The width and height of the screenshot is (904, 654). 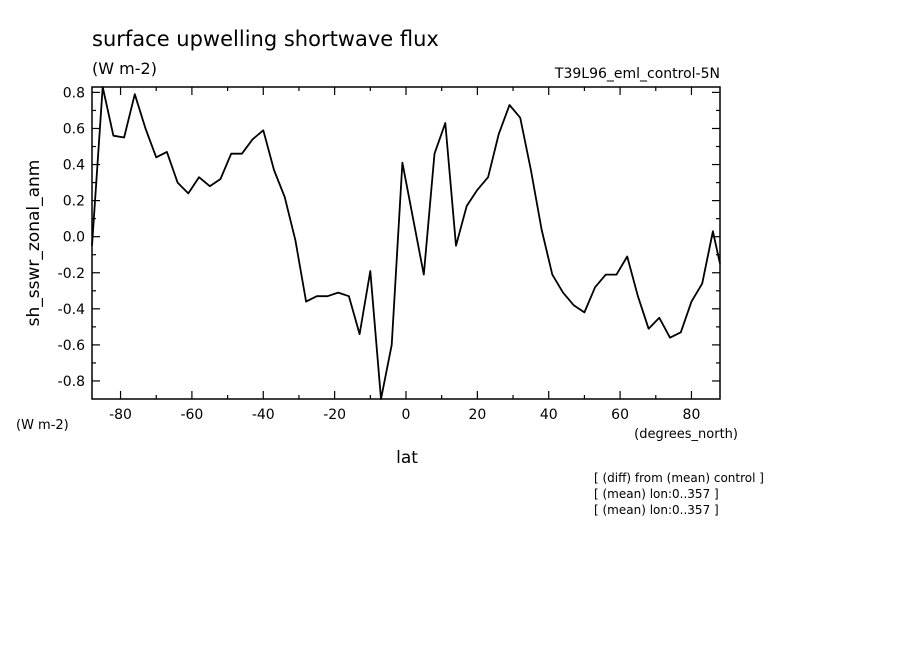 I want to click on chart-title: surface upwelling shortwave flux, so click(x=265, y=39).